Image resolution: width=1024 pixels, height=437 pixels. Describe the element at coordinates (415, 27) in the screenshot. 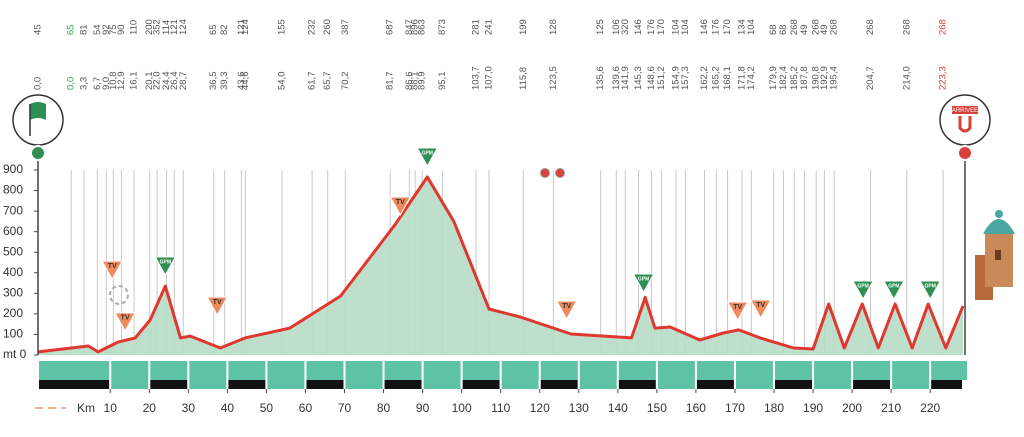

I see `checkpoint-altitude: 896` at that location.